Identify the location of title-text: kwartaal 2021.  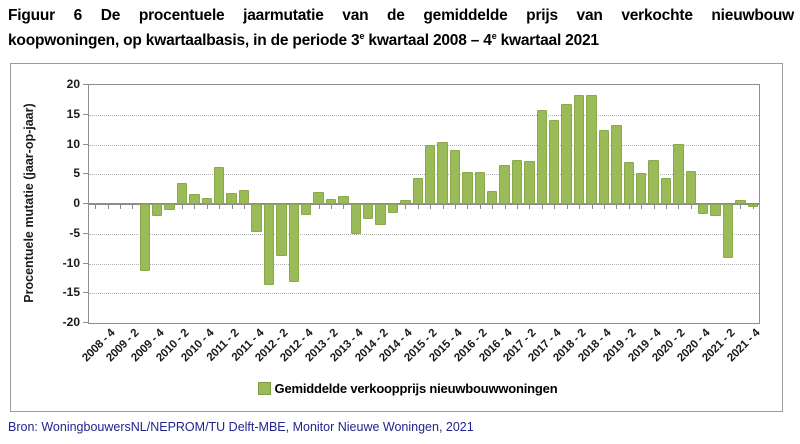
(547, 40).